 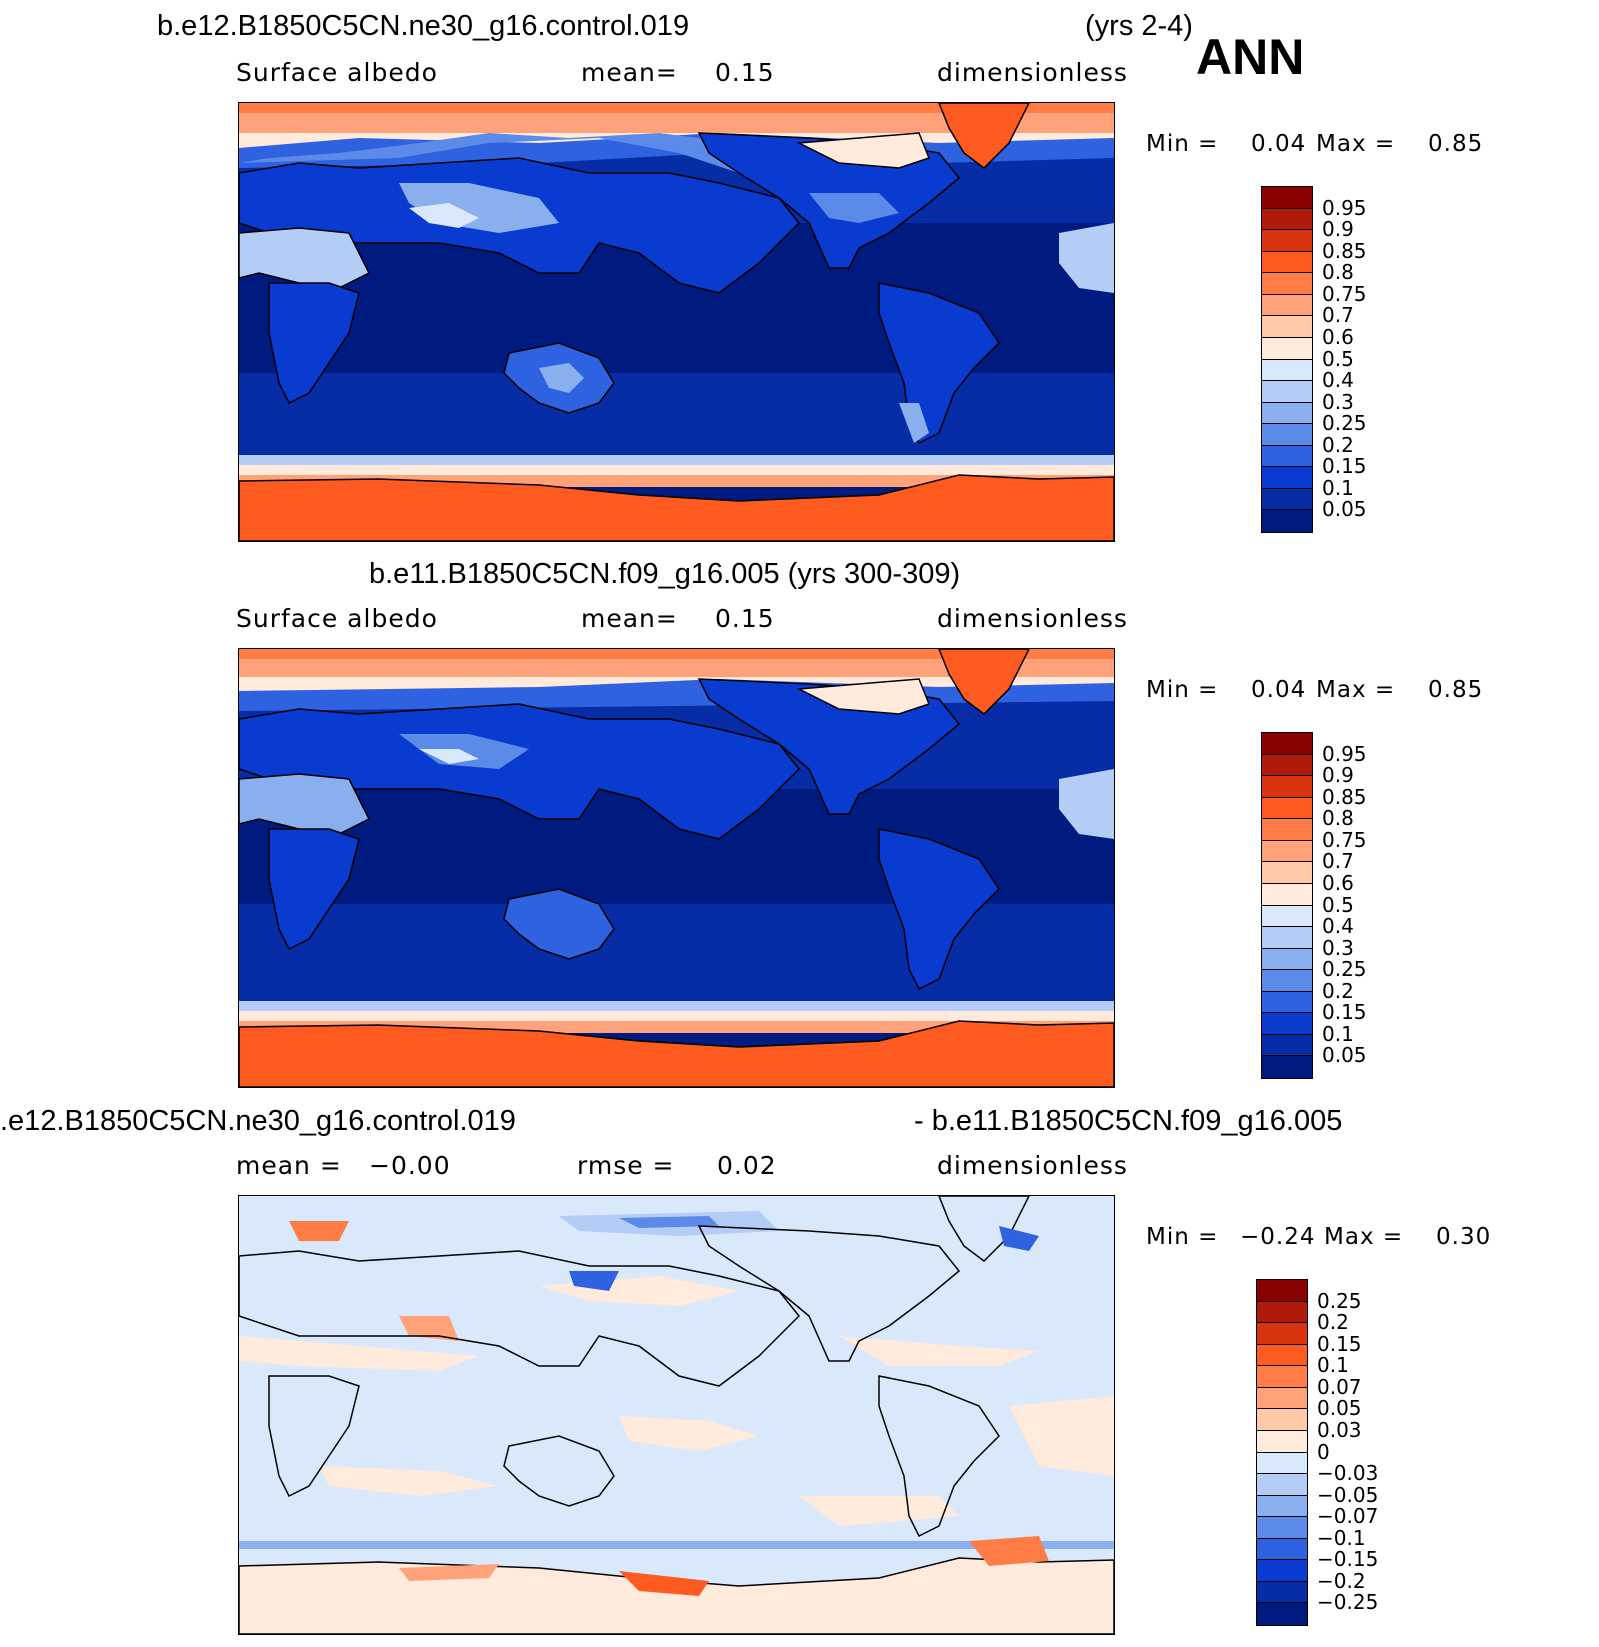 I want to click on panel2-min-value: 0.04, so click(x=1279, y=690).